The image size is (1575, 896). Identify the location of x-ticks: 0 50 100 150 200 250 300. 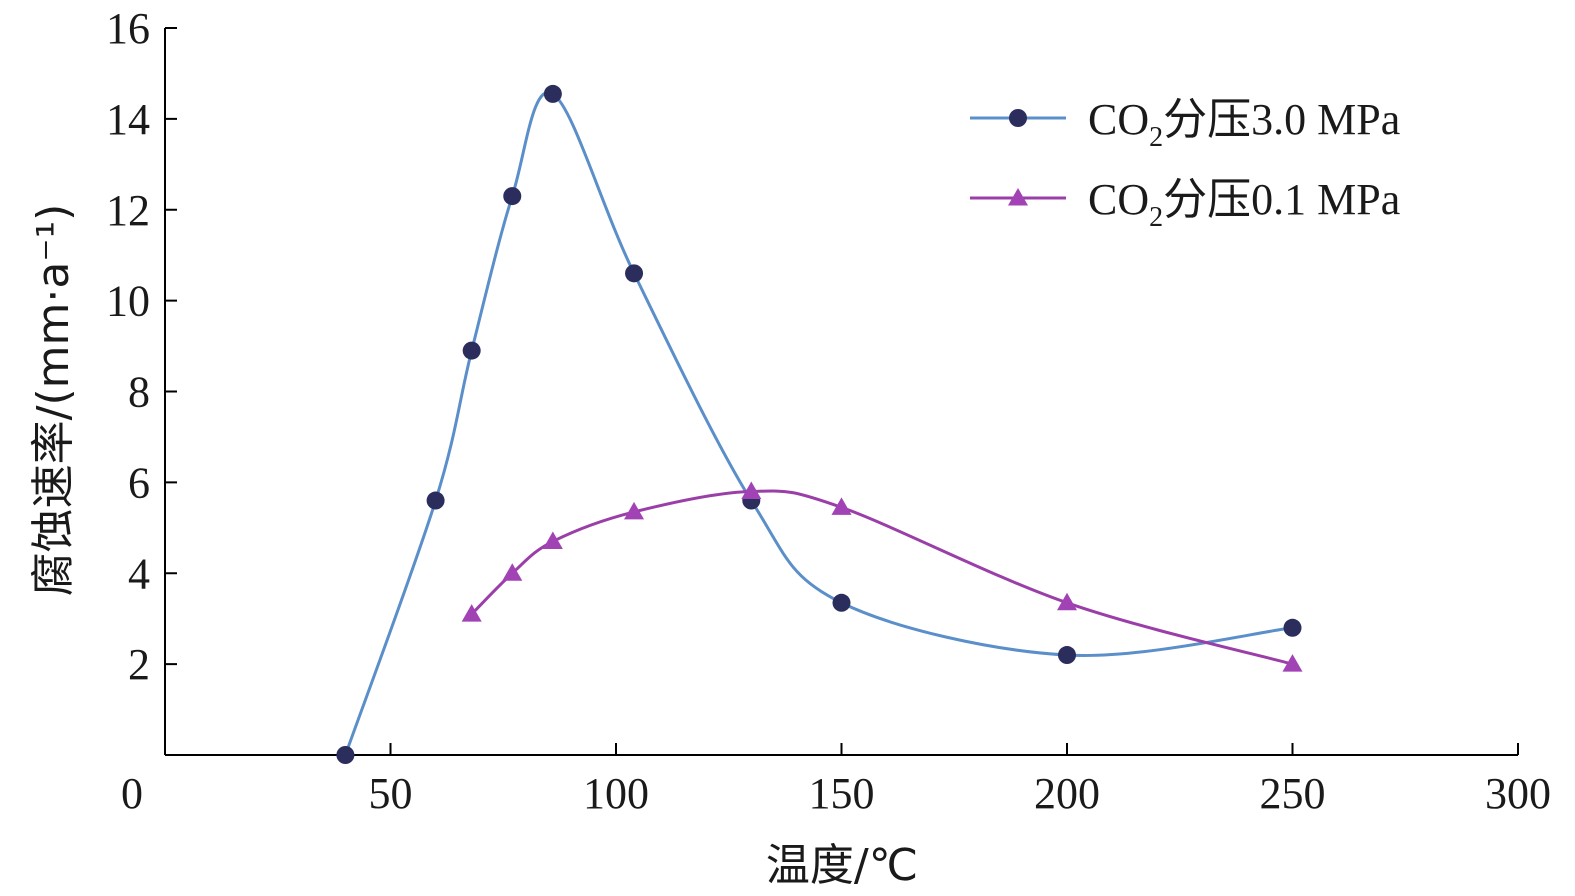
(836, 780).